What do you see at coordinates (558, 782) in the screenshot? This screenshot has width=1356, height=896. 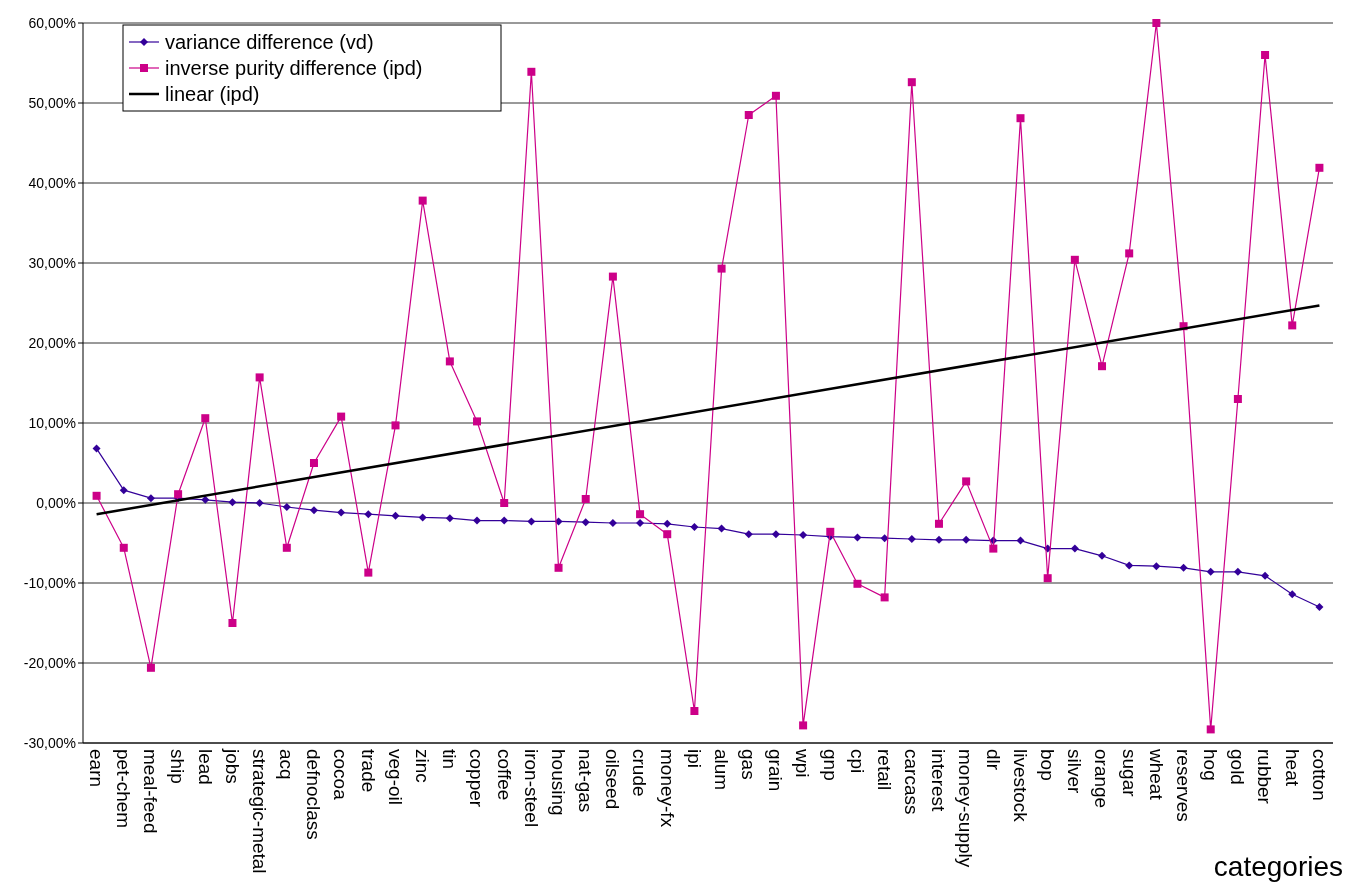 I see `x-tick-label: housing` at bounding box center [558, 782].